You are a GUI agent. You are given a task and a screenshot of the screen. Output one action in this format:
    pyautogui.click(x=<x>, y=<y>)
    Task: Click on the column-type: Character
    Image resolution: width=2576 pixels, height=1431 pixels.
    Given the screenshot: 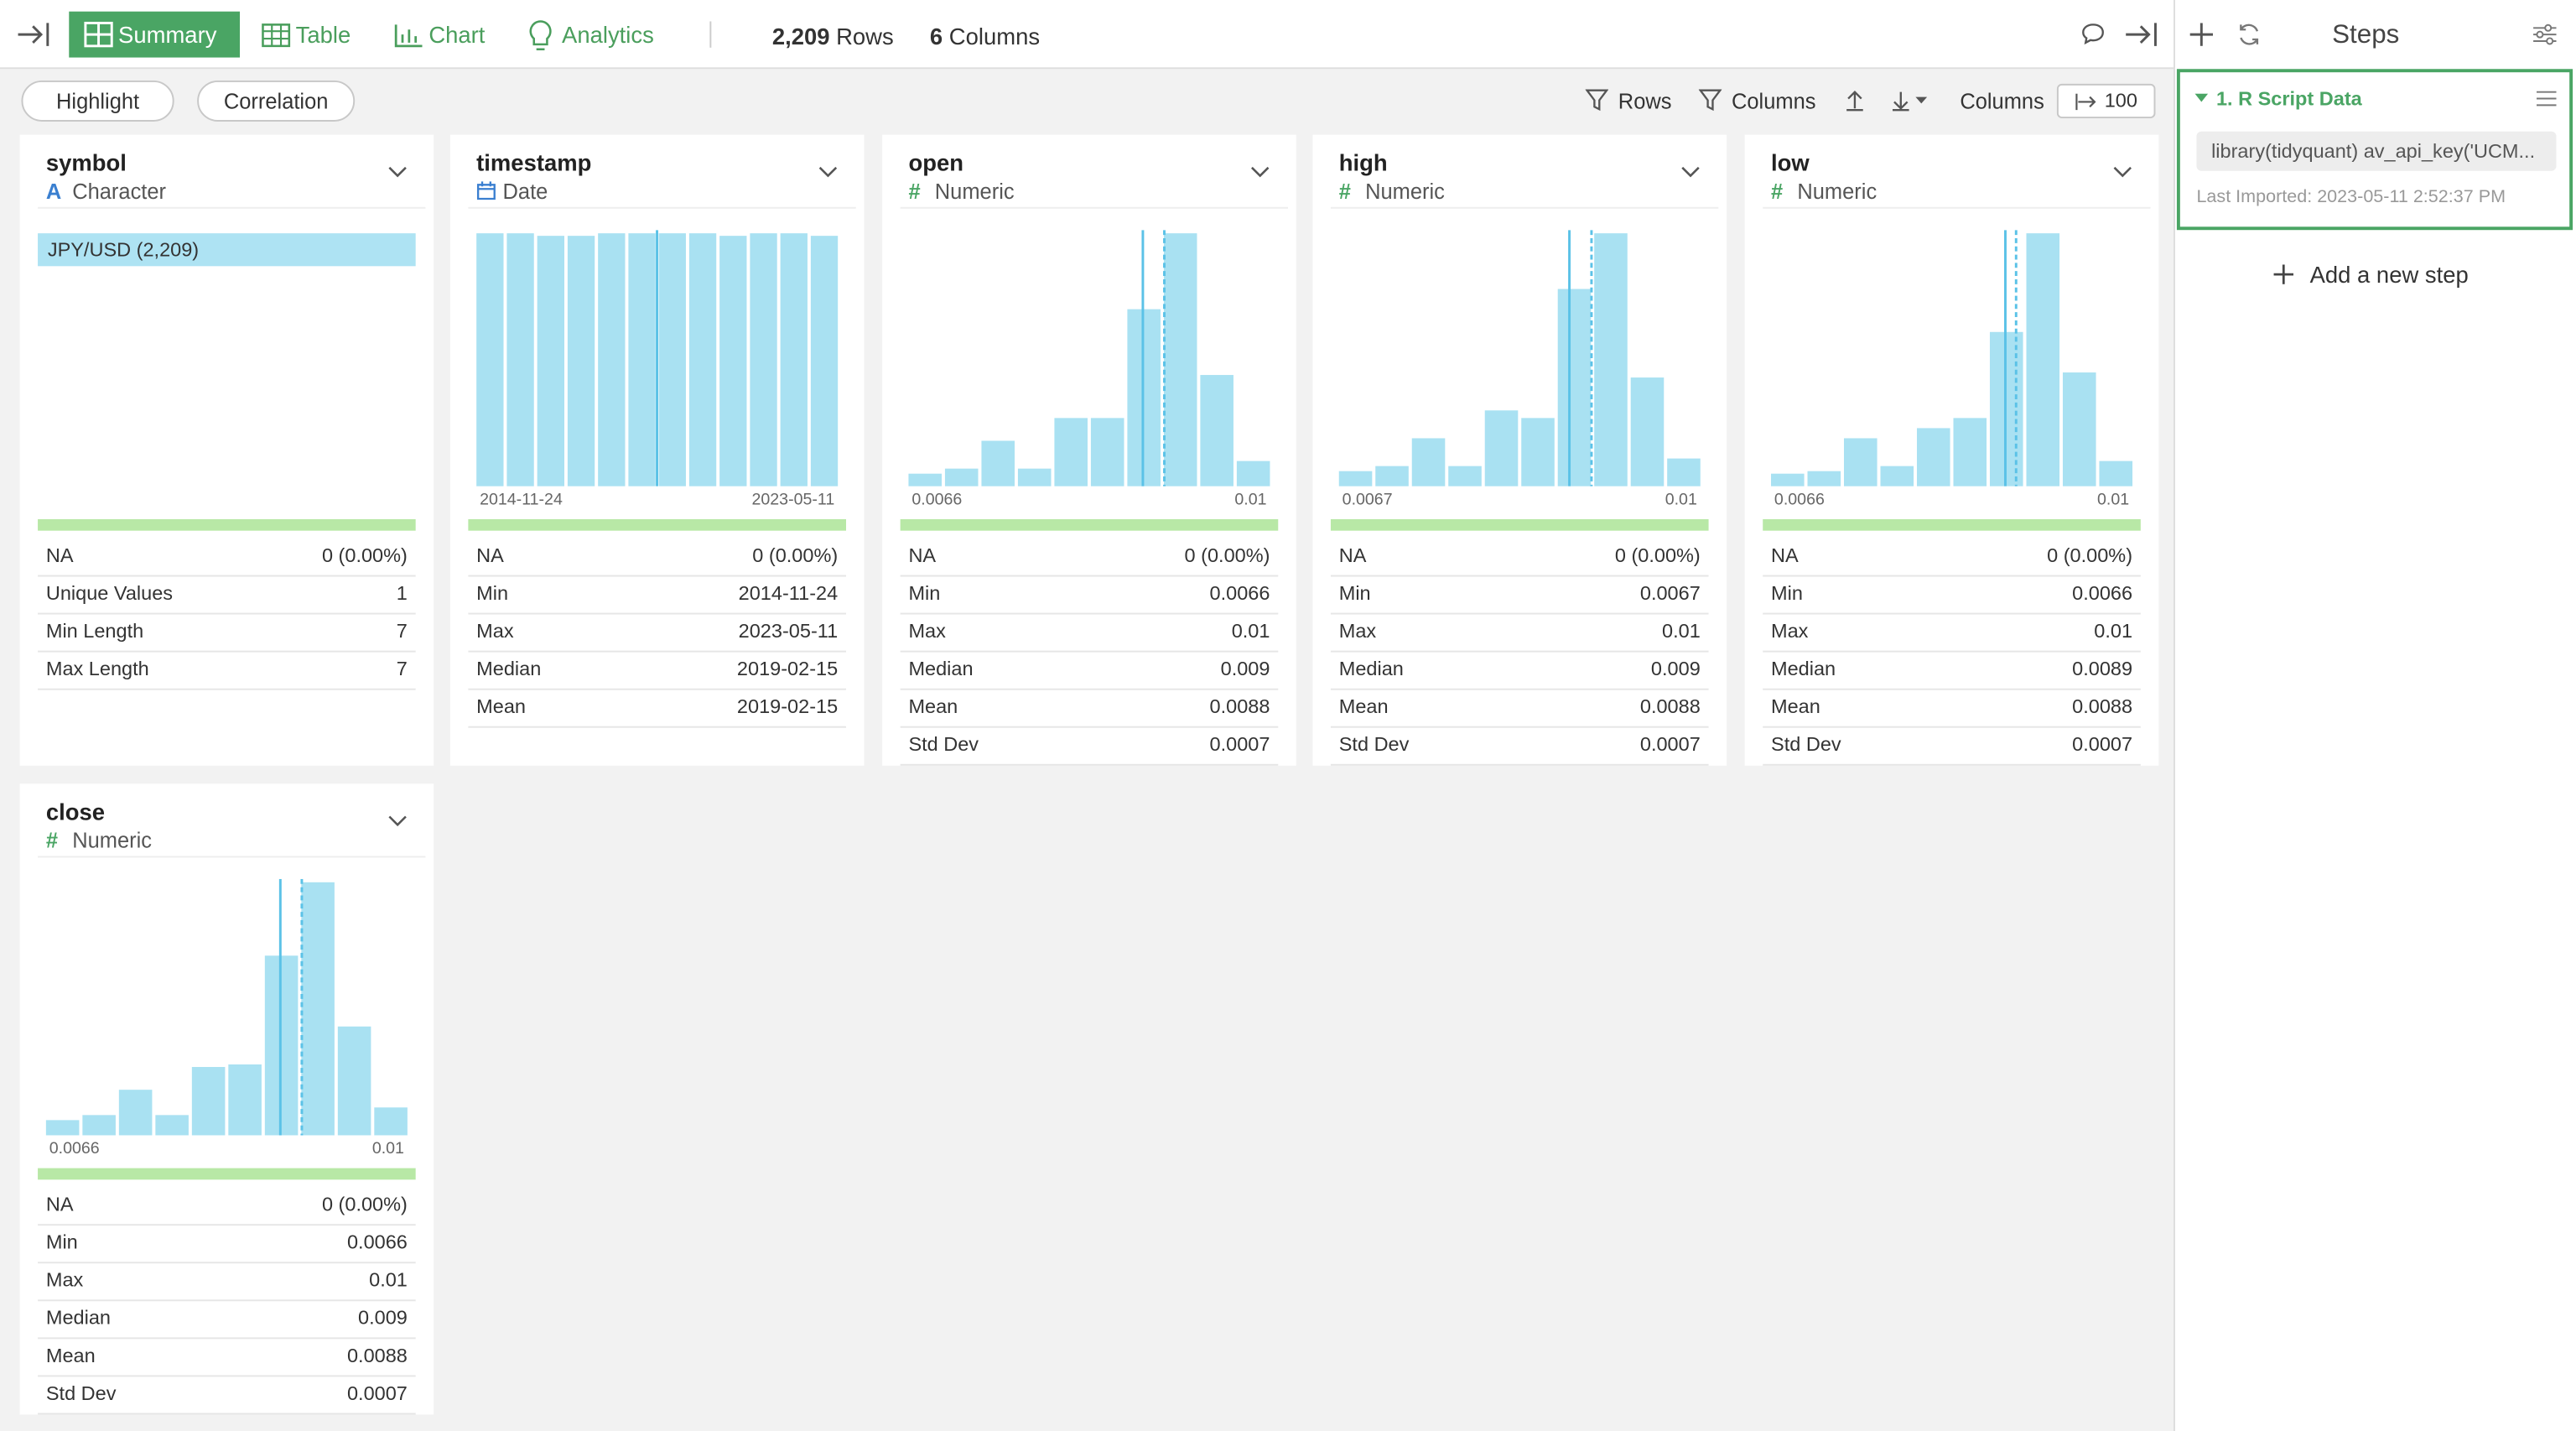 What is the action you would take?
    pyautogui.click(x=119, y=191)
    